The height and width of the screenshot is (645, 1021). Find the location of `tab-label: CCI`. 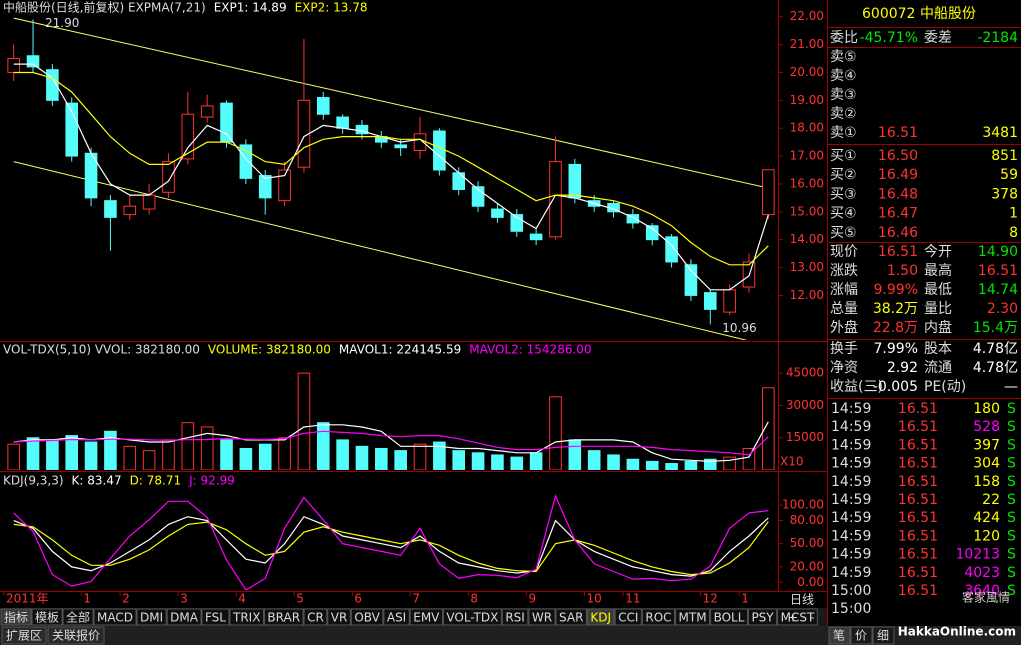

tab-label: CCI is located at coordinates (628, 618).